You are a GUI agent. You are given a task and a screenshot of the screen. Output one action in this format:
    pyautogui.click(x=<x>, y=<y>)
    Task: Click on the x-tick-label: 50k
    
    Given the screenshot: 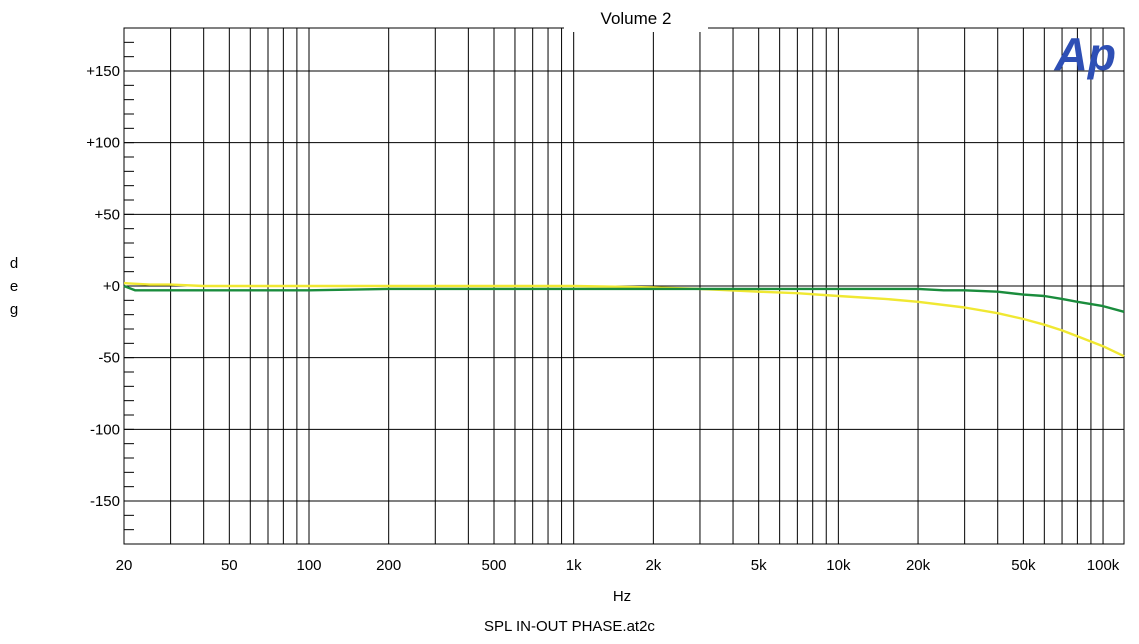 What is the action you would take?
    pyautogui.click(x=1023, y=565)
    